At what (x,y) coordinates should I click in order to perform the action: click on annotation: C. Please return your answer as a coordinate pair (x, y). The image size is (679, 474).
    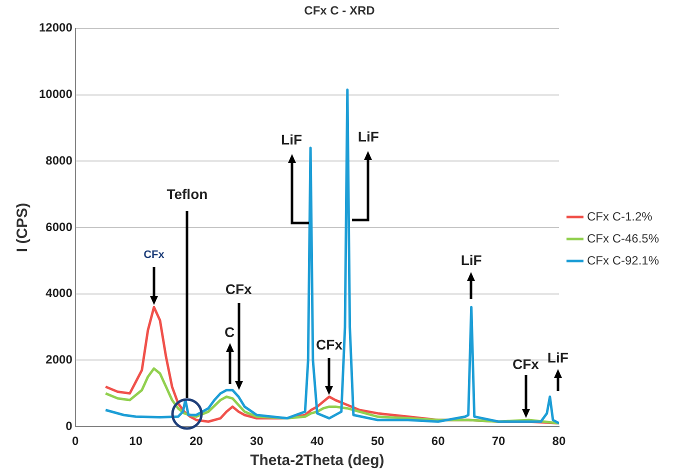
    Looking at the image, I should click on (229, 332).